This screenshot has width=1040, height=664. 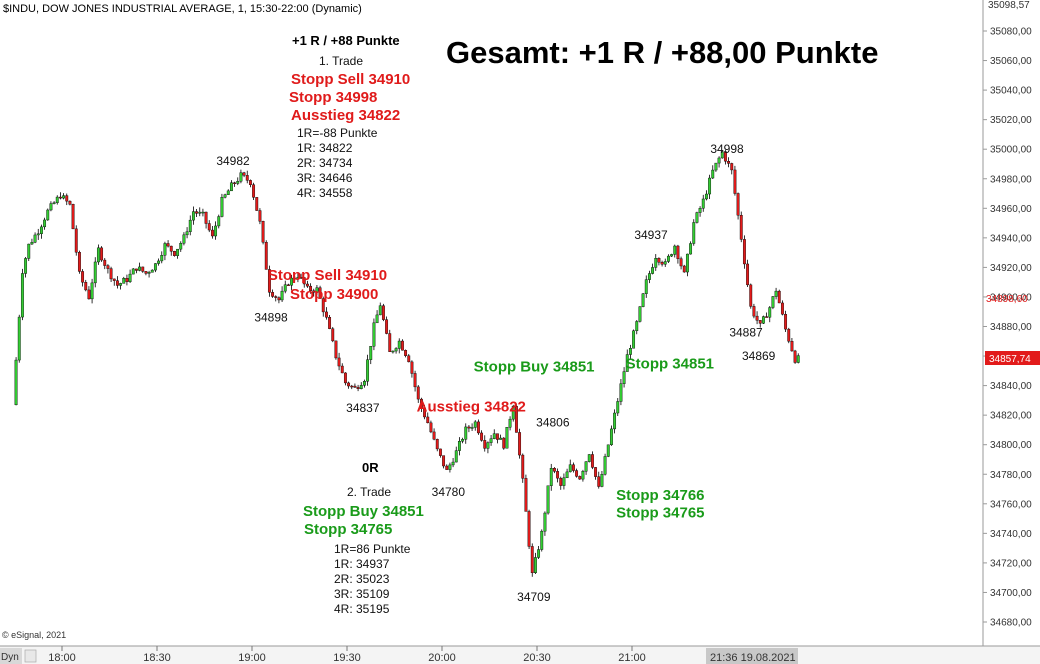 What do you see at coordinates (1011, 534) in the screenshot?
I see `y-tick-label: 34740,00` at bounding box center [1011, 534].